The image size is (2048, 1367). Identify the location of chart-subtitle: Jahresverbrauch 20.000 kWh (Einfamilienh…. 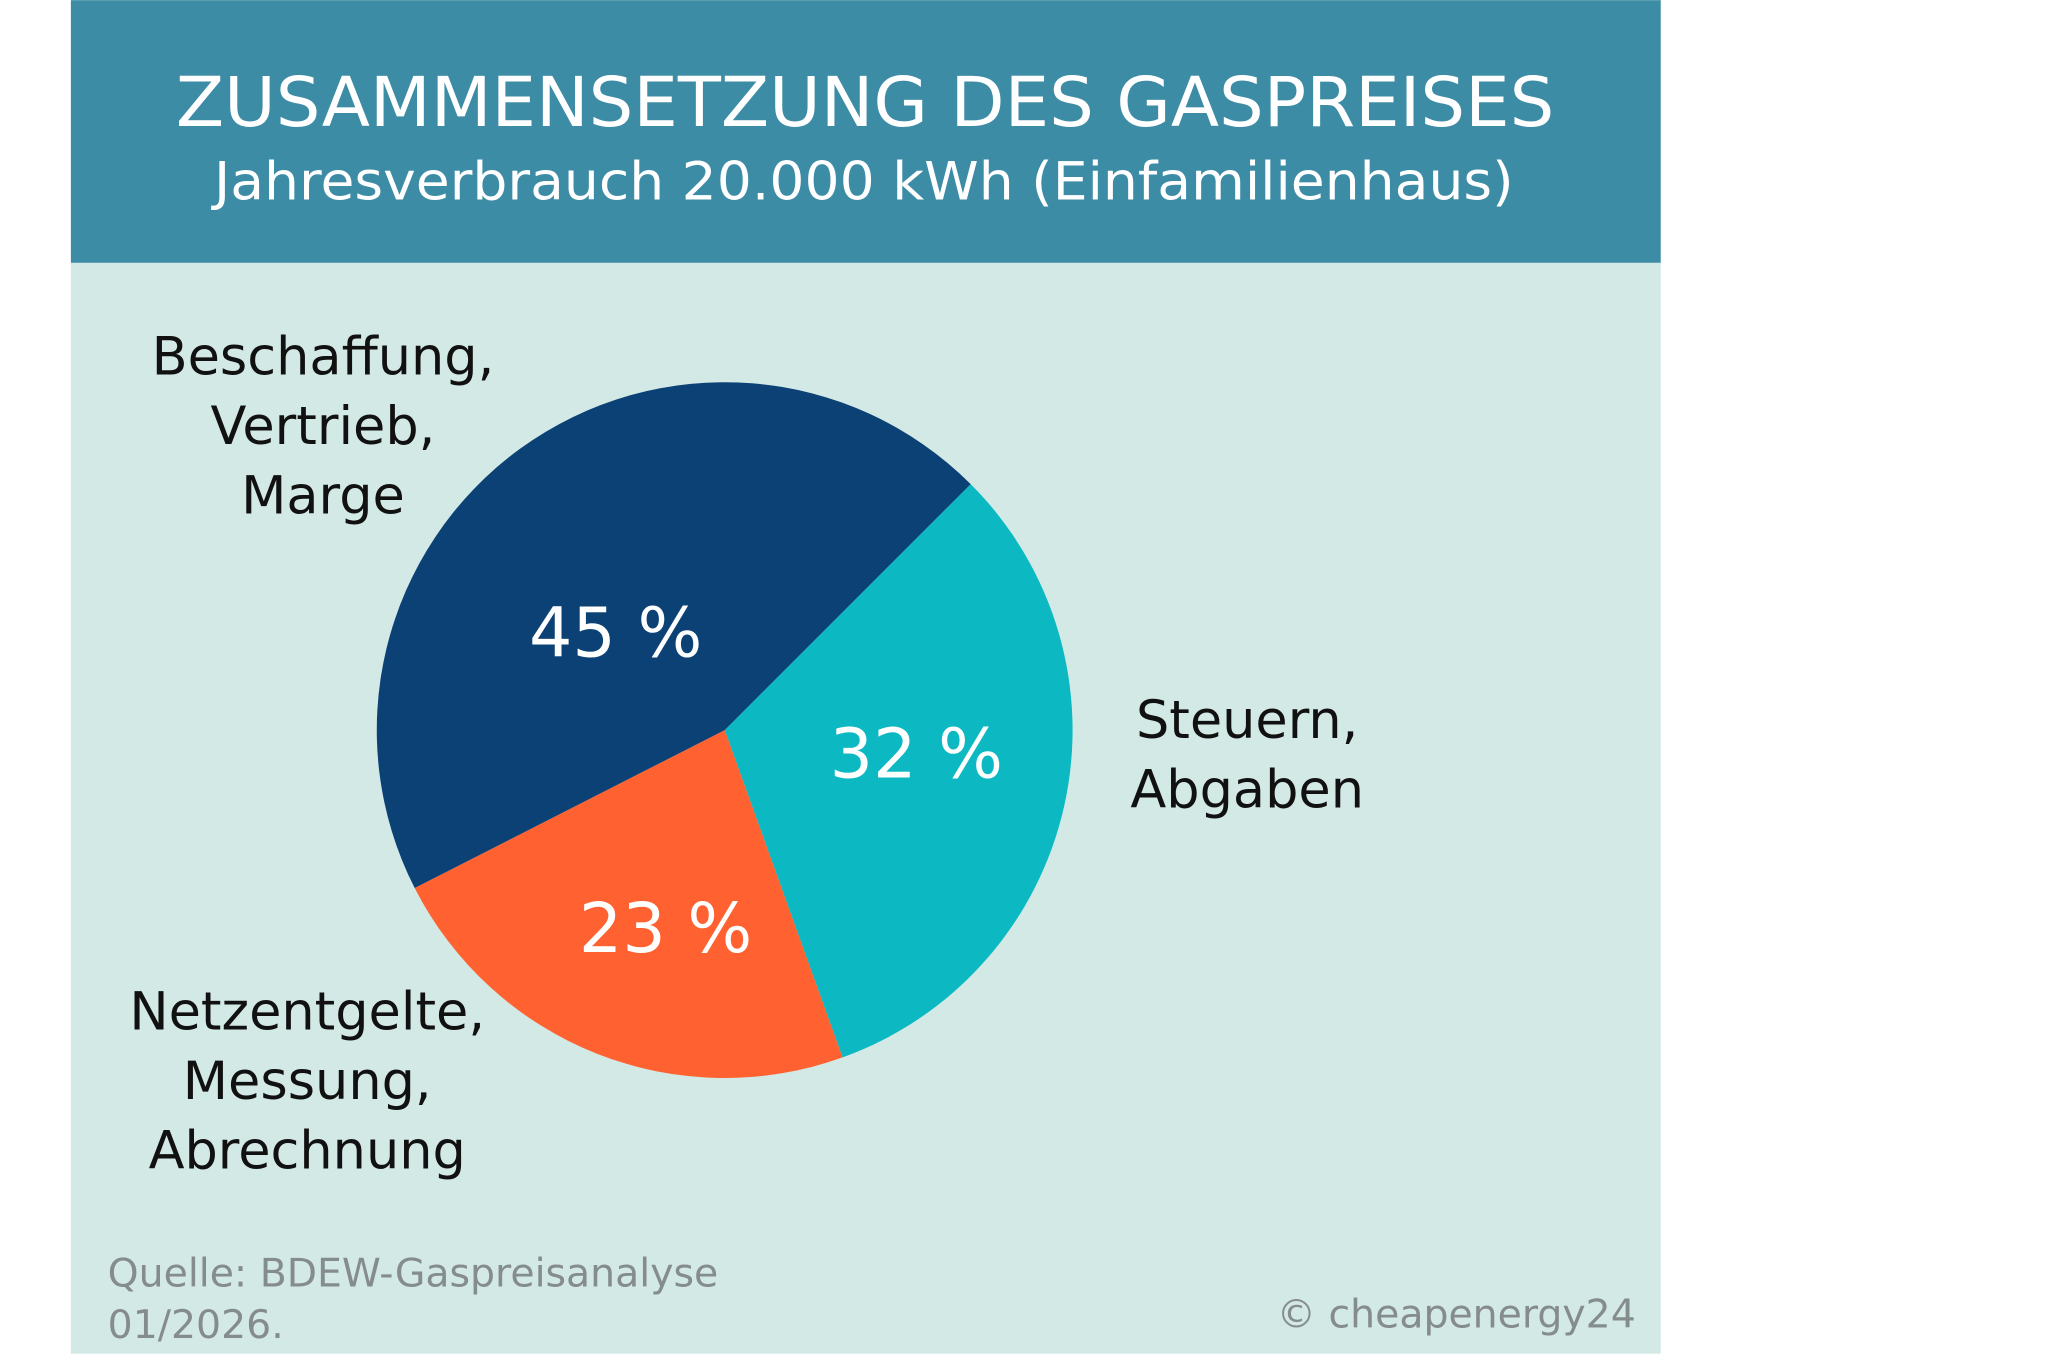
(862, 182).